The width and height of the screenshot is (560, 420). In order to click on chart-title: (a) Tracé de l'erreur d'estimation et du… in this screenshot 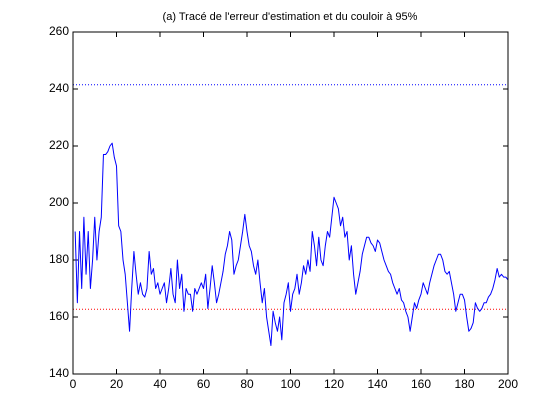, I will do `click(290, 17)`.